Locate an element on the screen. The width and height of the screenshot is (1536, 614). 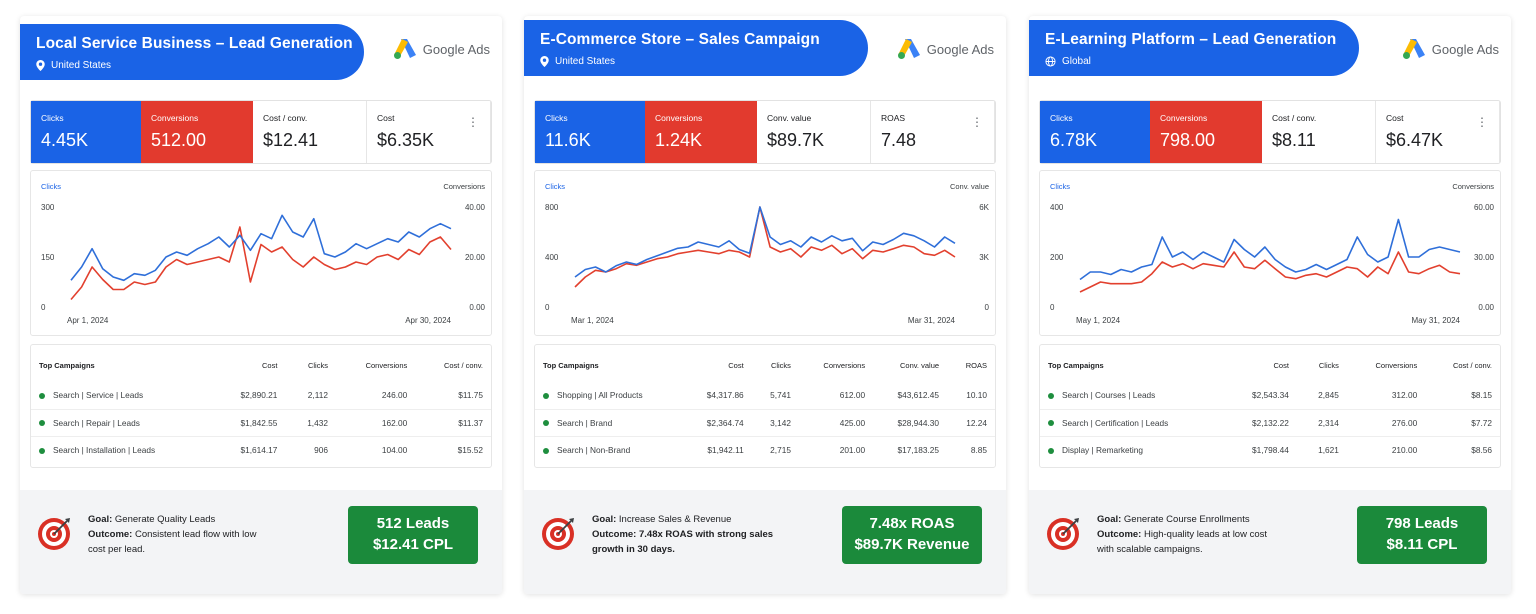
metric-third: Cost / conv. $12.41 is located at coordinates (310, 132).